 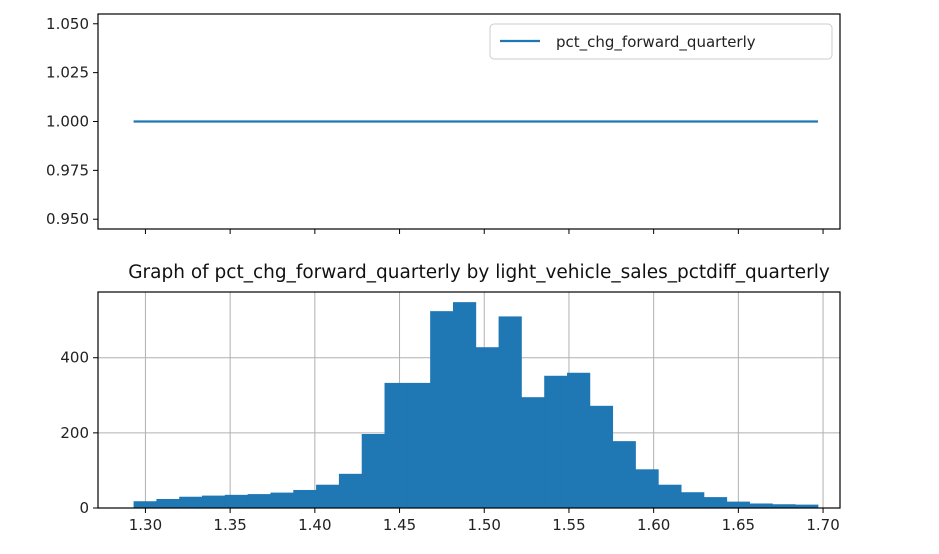 What do you see at coordinates (84, 508) in the screenshot?
I see `bottom-y-tick-label: 0` at bounding box center [84, 508].